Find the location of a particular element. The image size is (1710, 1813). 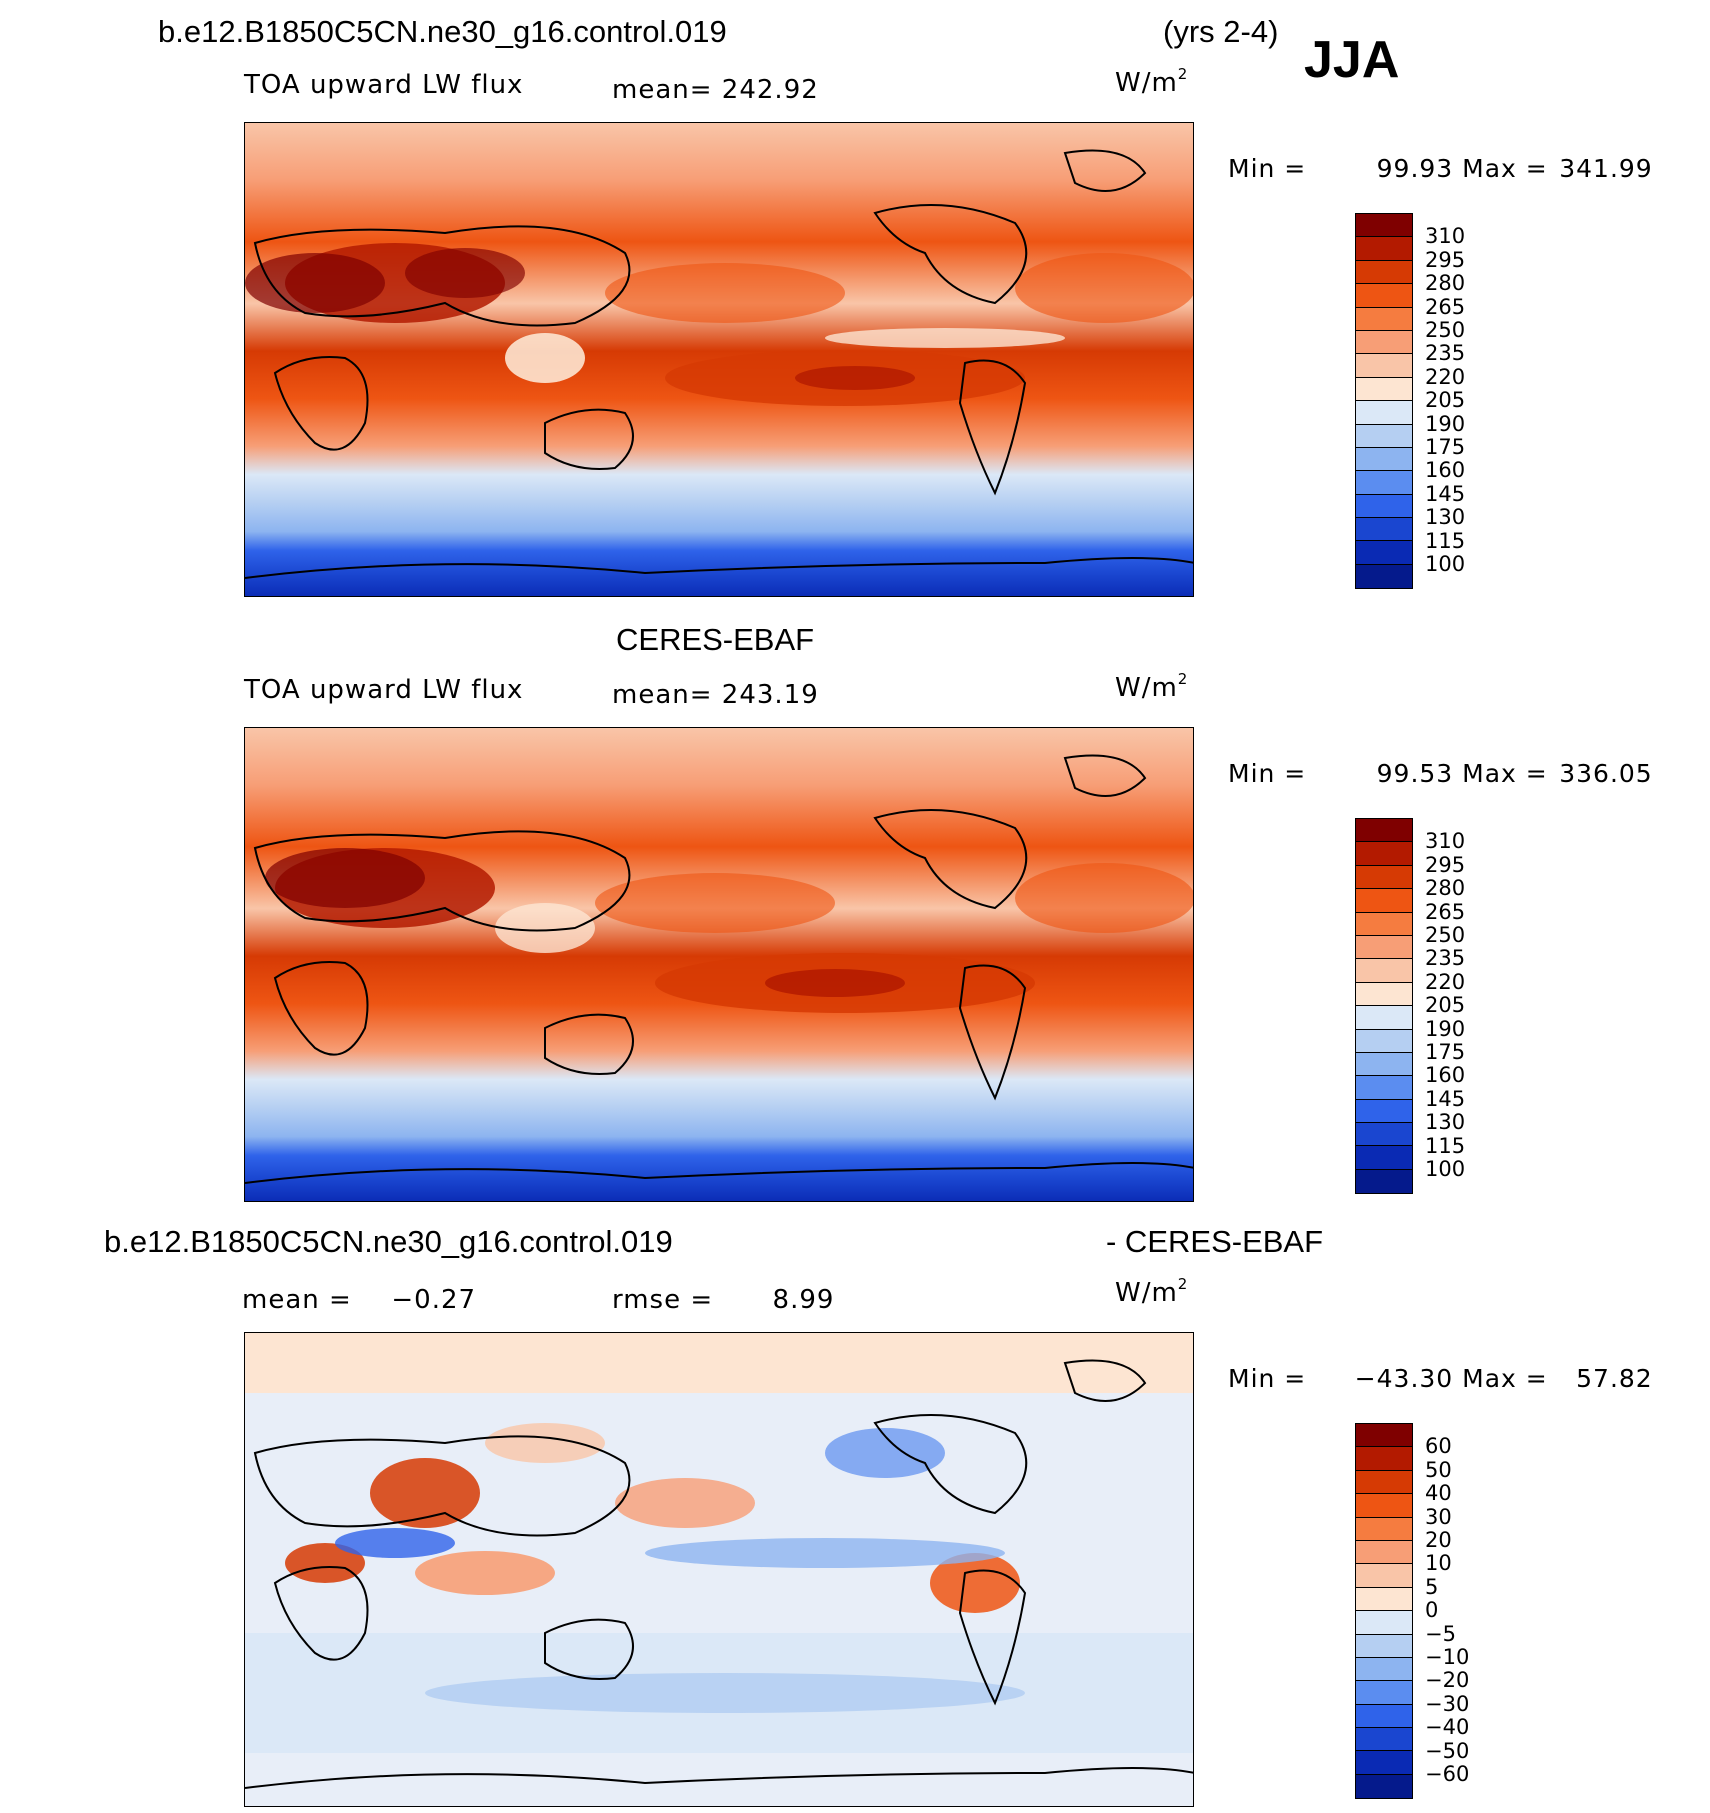

colorbar-tick-label: 50 is located at coordinates (1438, 1469).